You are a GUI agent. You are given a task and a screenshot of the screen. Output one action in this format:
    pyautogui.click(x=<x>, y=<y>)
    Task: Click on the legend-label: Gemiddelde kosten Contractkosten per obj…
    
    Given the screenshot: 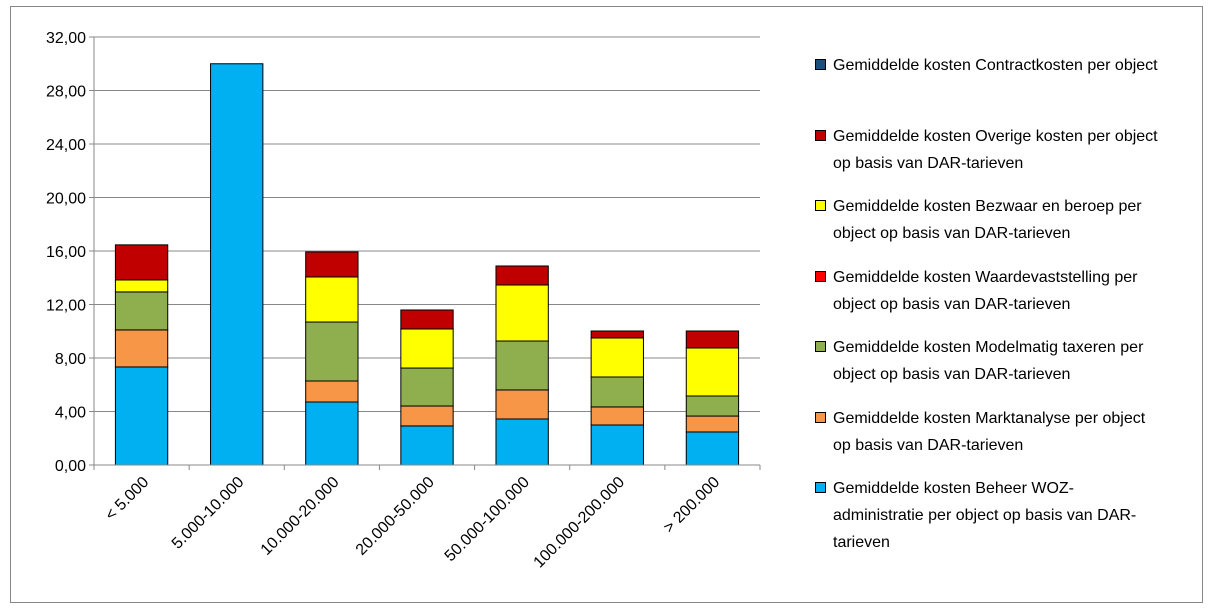 What is the action you would take?
    pyautogui.click(x=995, y=65)
    